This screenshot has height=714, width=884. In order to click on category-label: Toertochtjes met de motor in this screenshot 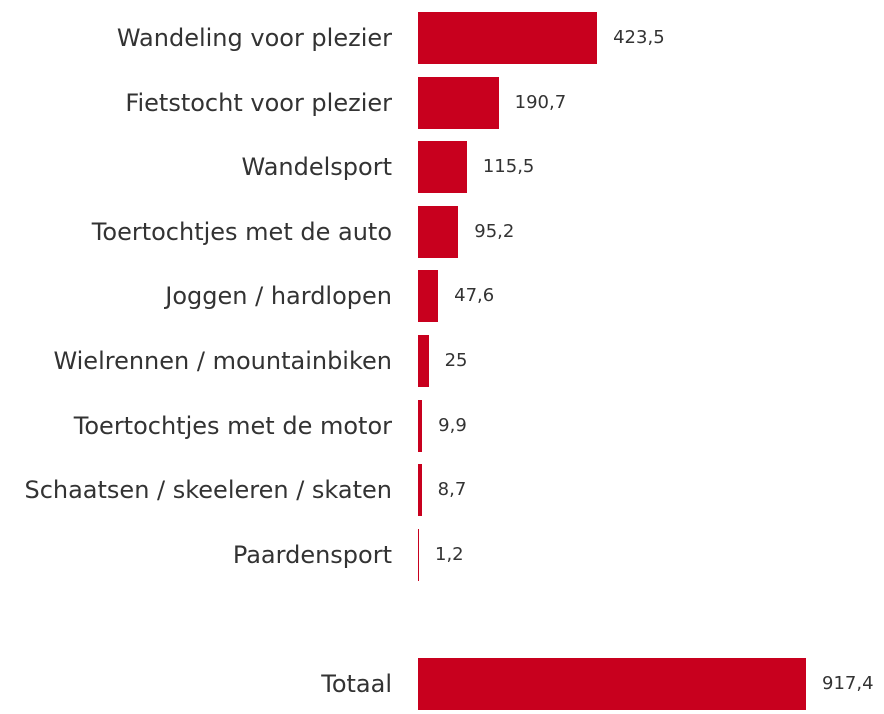, I will do `click(232, 425)`.